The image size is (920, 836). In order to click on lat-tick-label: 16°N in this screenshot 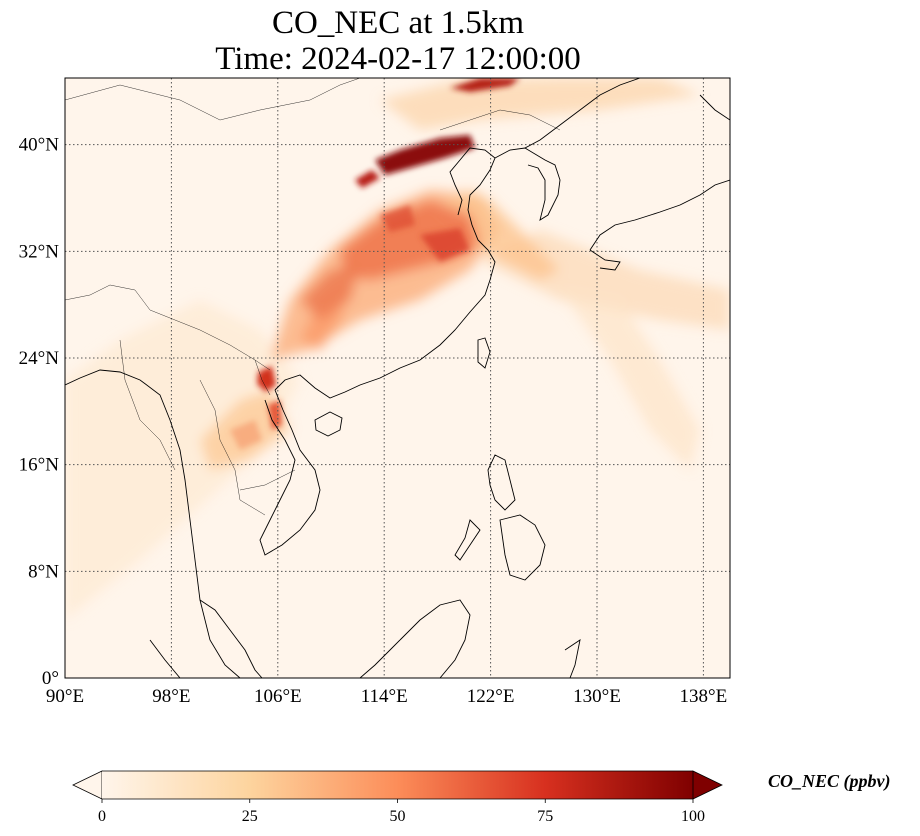, I will do `click(39, 465)`.